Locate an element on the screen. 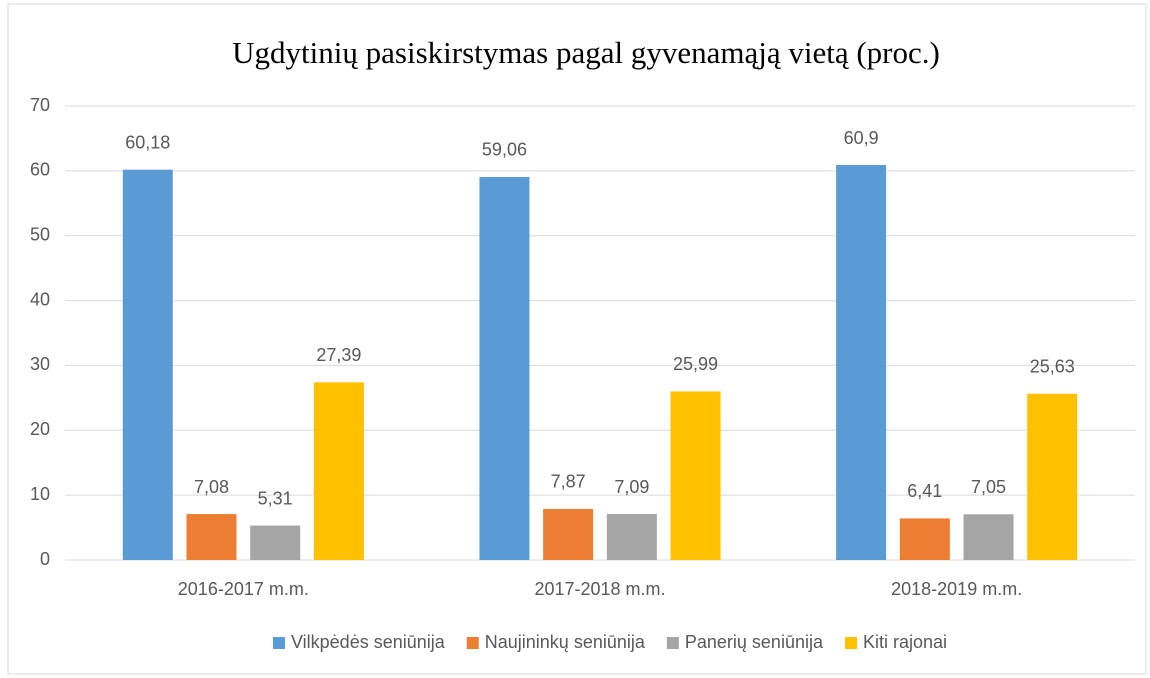 This screenshot has height=678, width=1150. data-label: 60,9 is located at coordinates (861, 138).